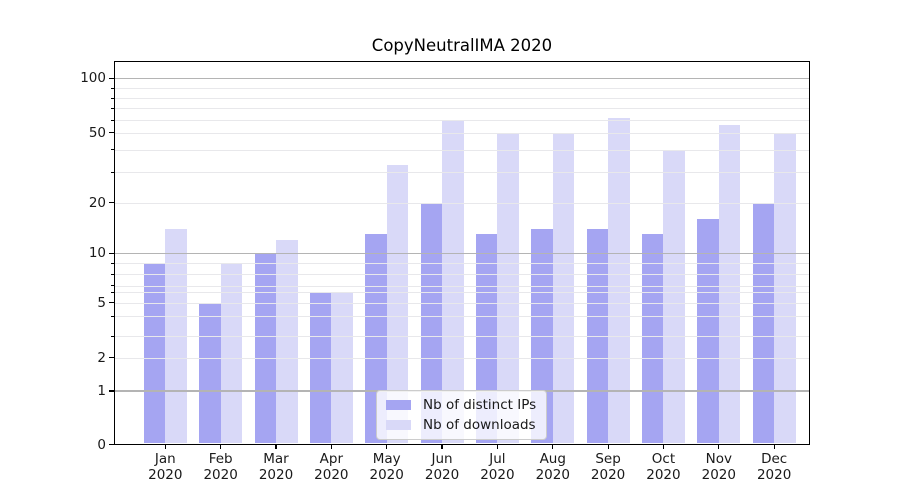 The width and height of the screenshot is (900, 500). What do you see at coordinates (331, 446) in the screenshot?
I see `x-tick-apr` at bounding box center [331, 446].